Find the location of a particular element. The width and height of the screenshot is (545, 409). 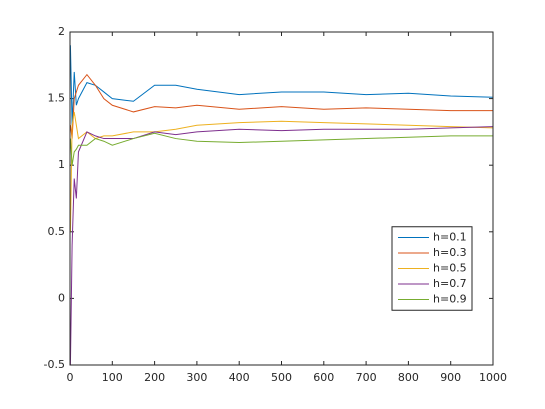

y-tick-label: 1 is located at coordinates (61, 164).